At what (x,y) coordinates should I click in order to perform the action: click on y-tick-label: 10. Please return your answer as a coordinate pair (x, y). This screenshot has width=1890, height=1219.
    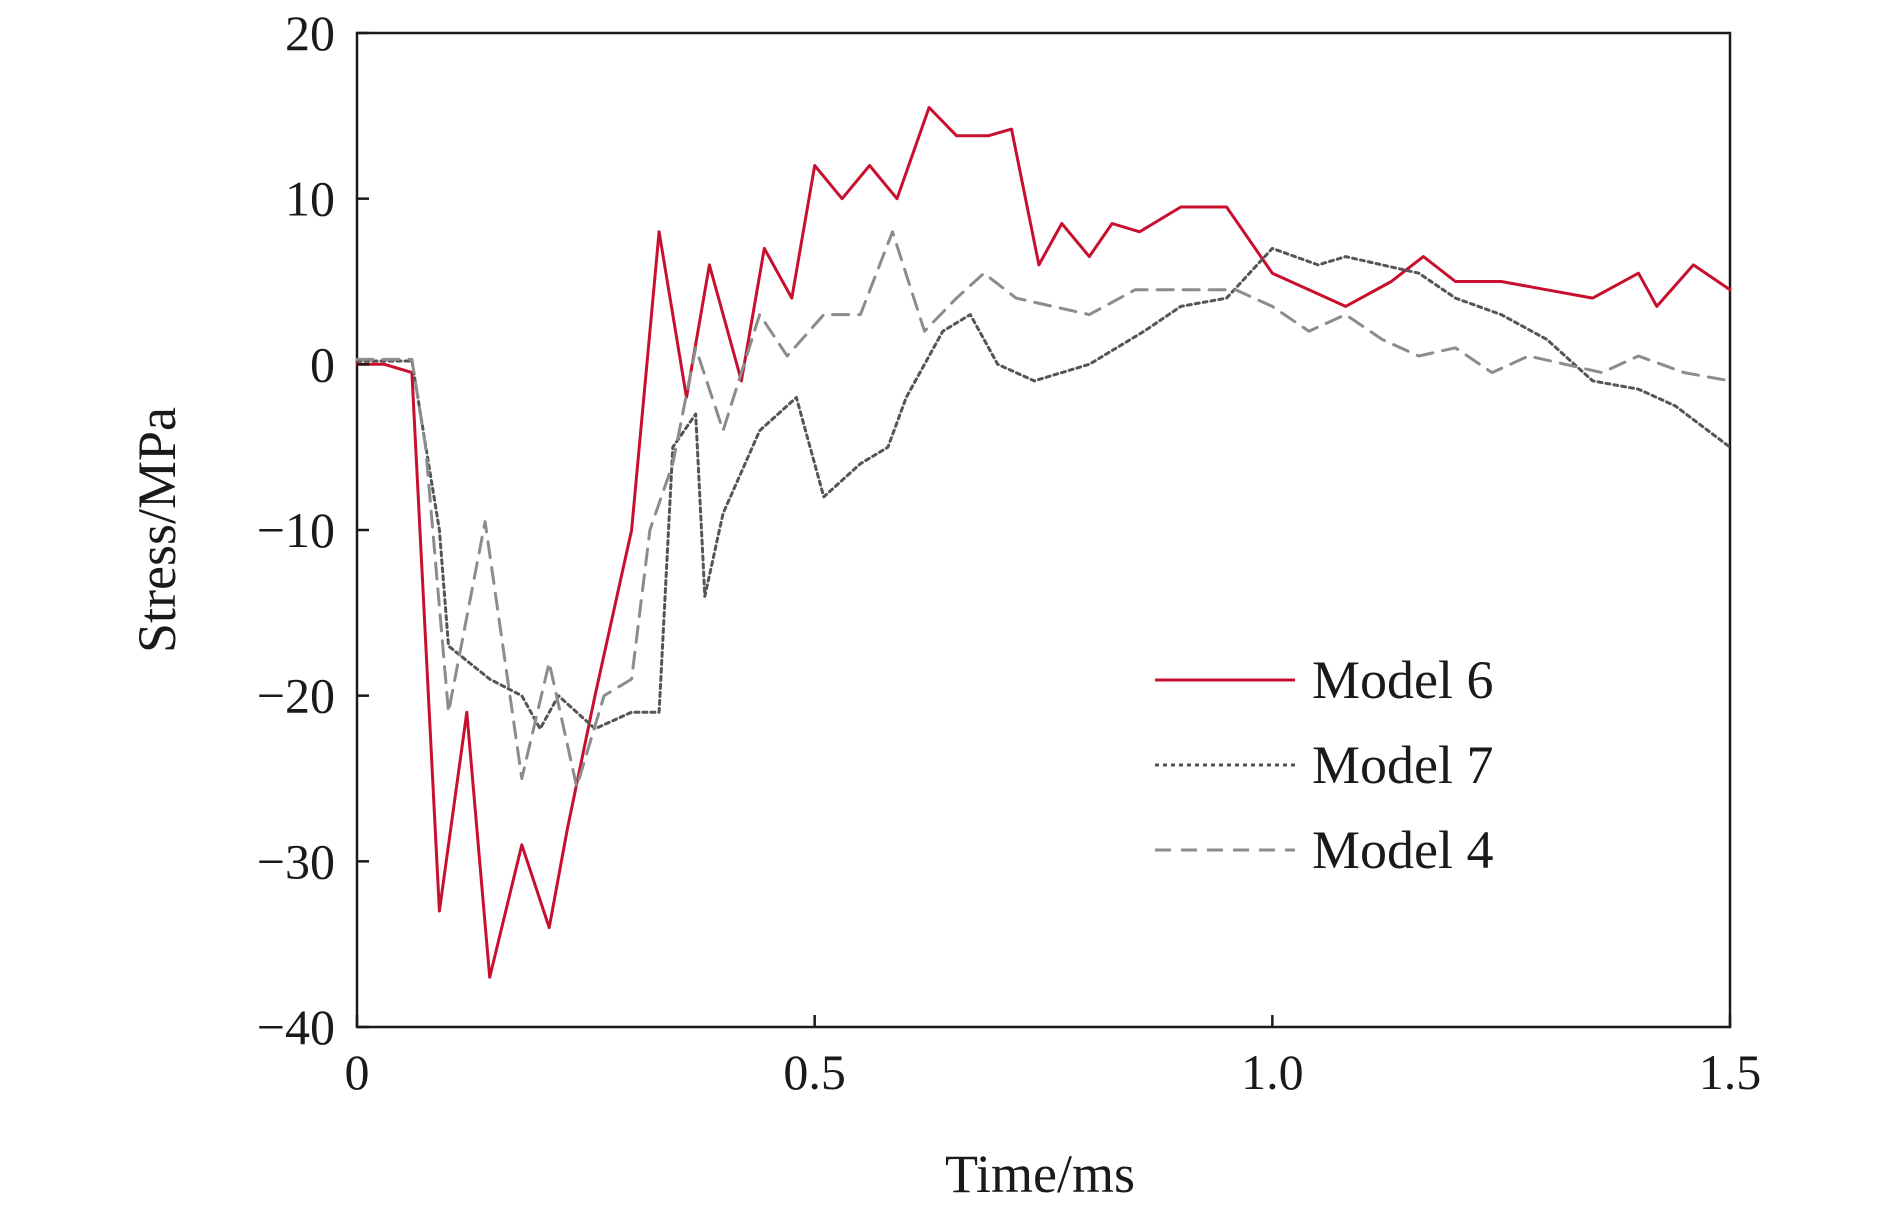
    Looking at the image, I should click on (310, 199).